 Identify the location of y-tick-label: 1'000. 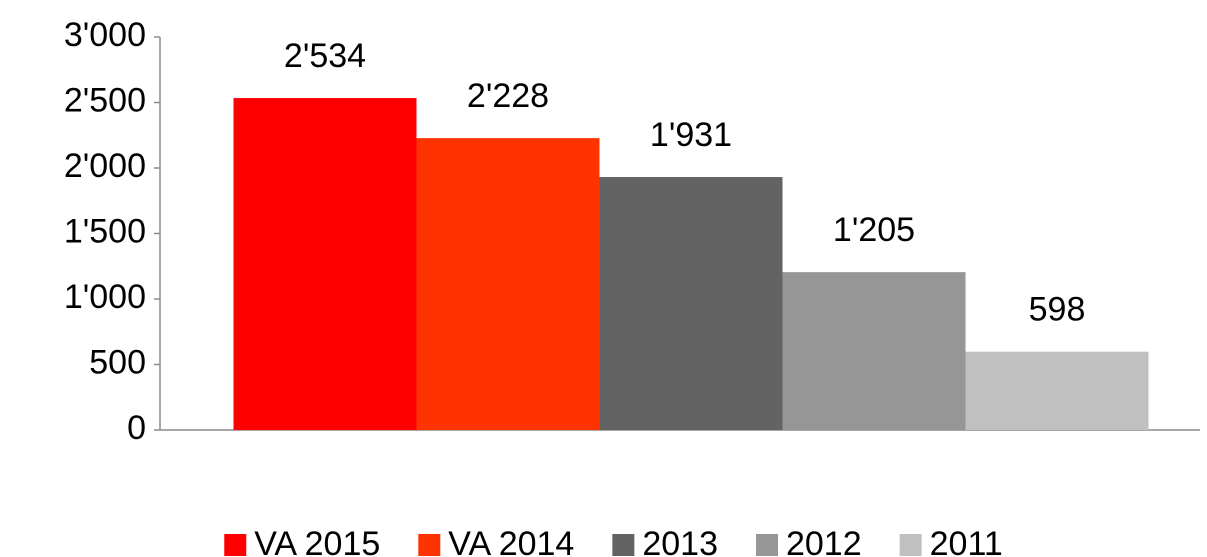
(105, 297).